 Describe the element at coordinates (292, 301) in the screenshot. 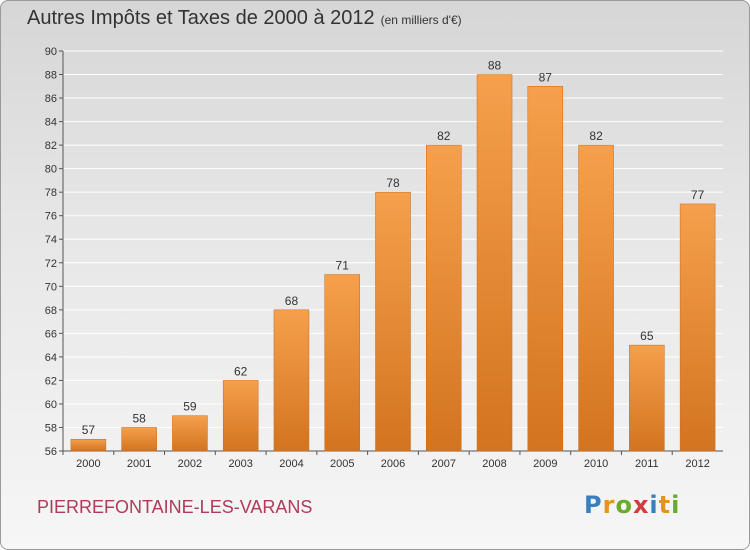

I see `bar-value-label: 68` at that location.